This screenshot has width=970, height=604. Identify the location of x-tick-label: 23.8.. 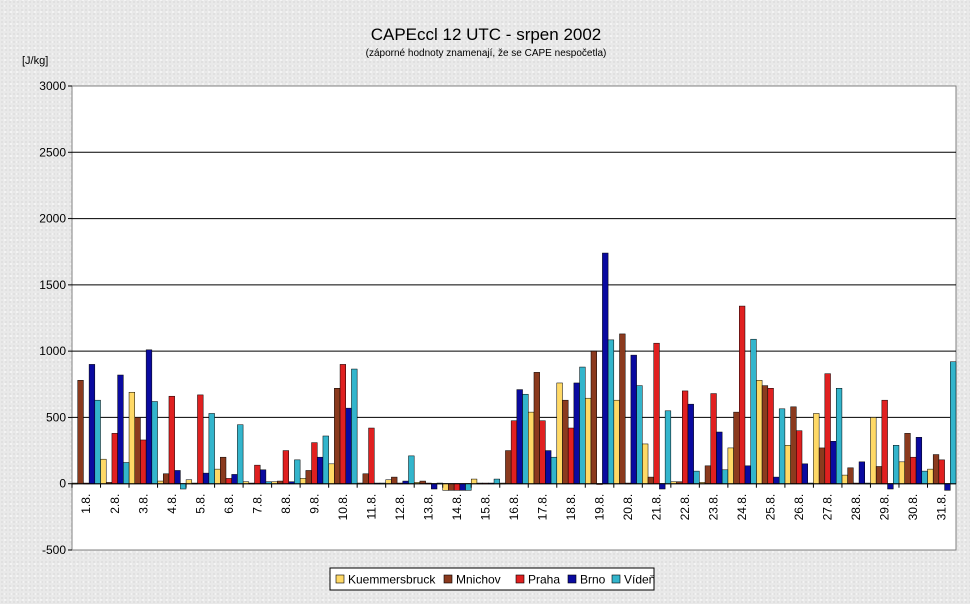
(714, 507).